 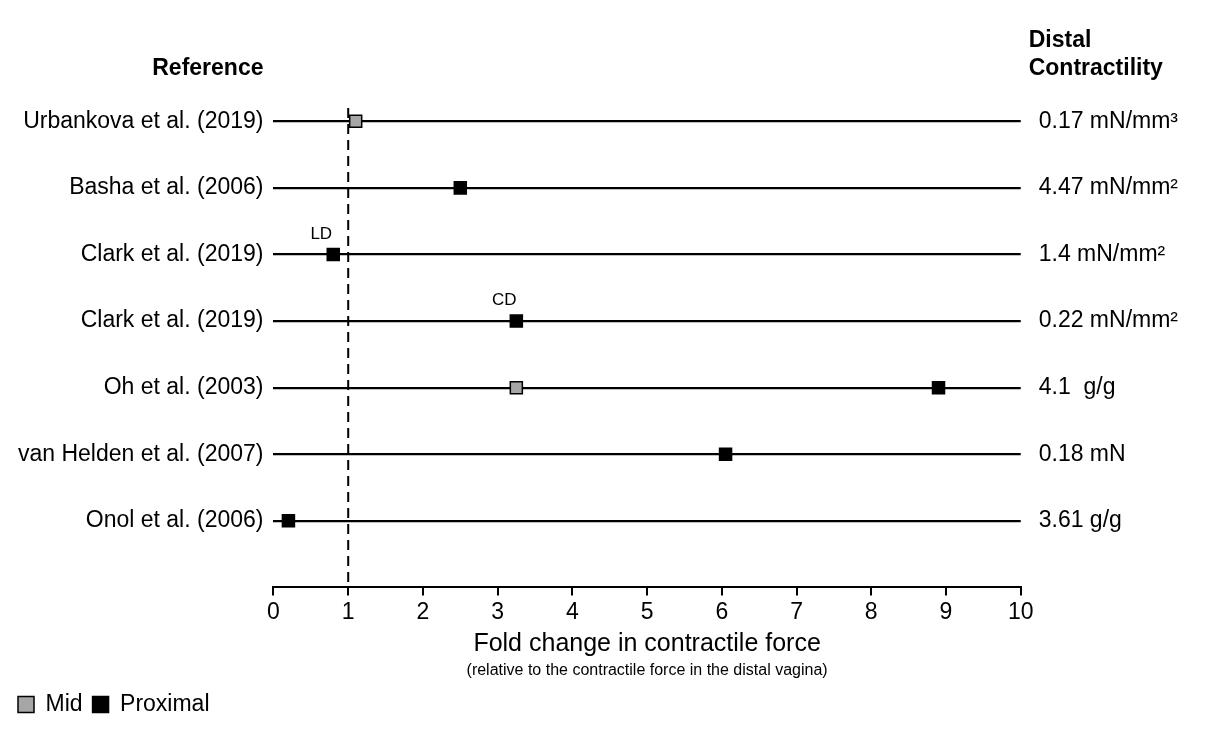 I want to click on x-tick-label: 3, so click(x=498, y=610).